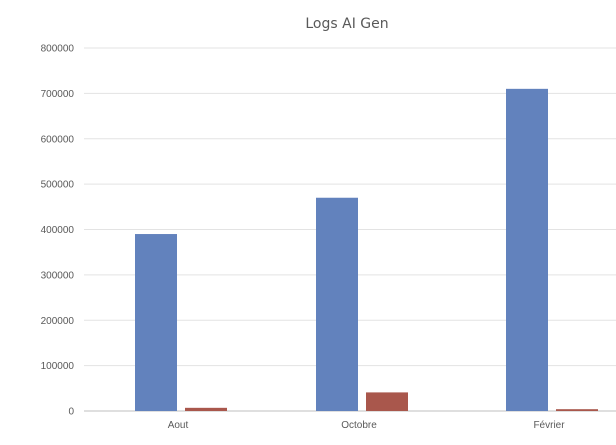 This screenshot has height=445, width=616. I want to click on bar-series-1-aout, so click(156, 322).